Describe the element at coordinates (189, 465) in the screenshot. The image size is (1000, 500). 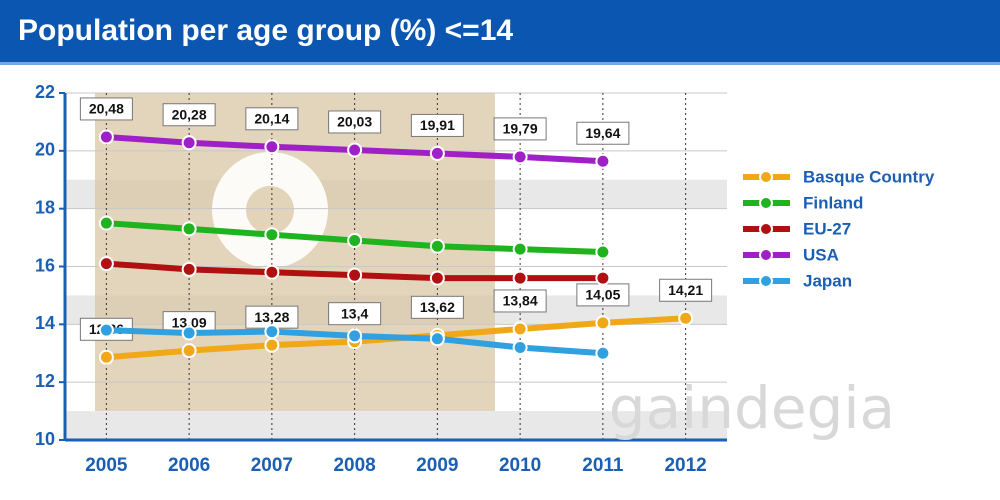
I see `x-tick-label: 2006` at that location.